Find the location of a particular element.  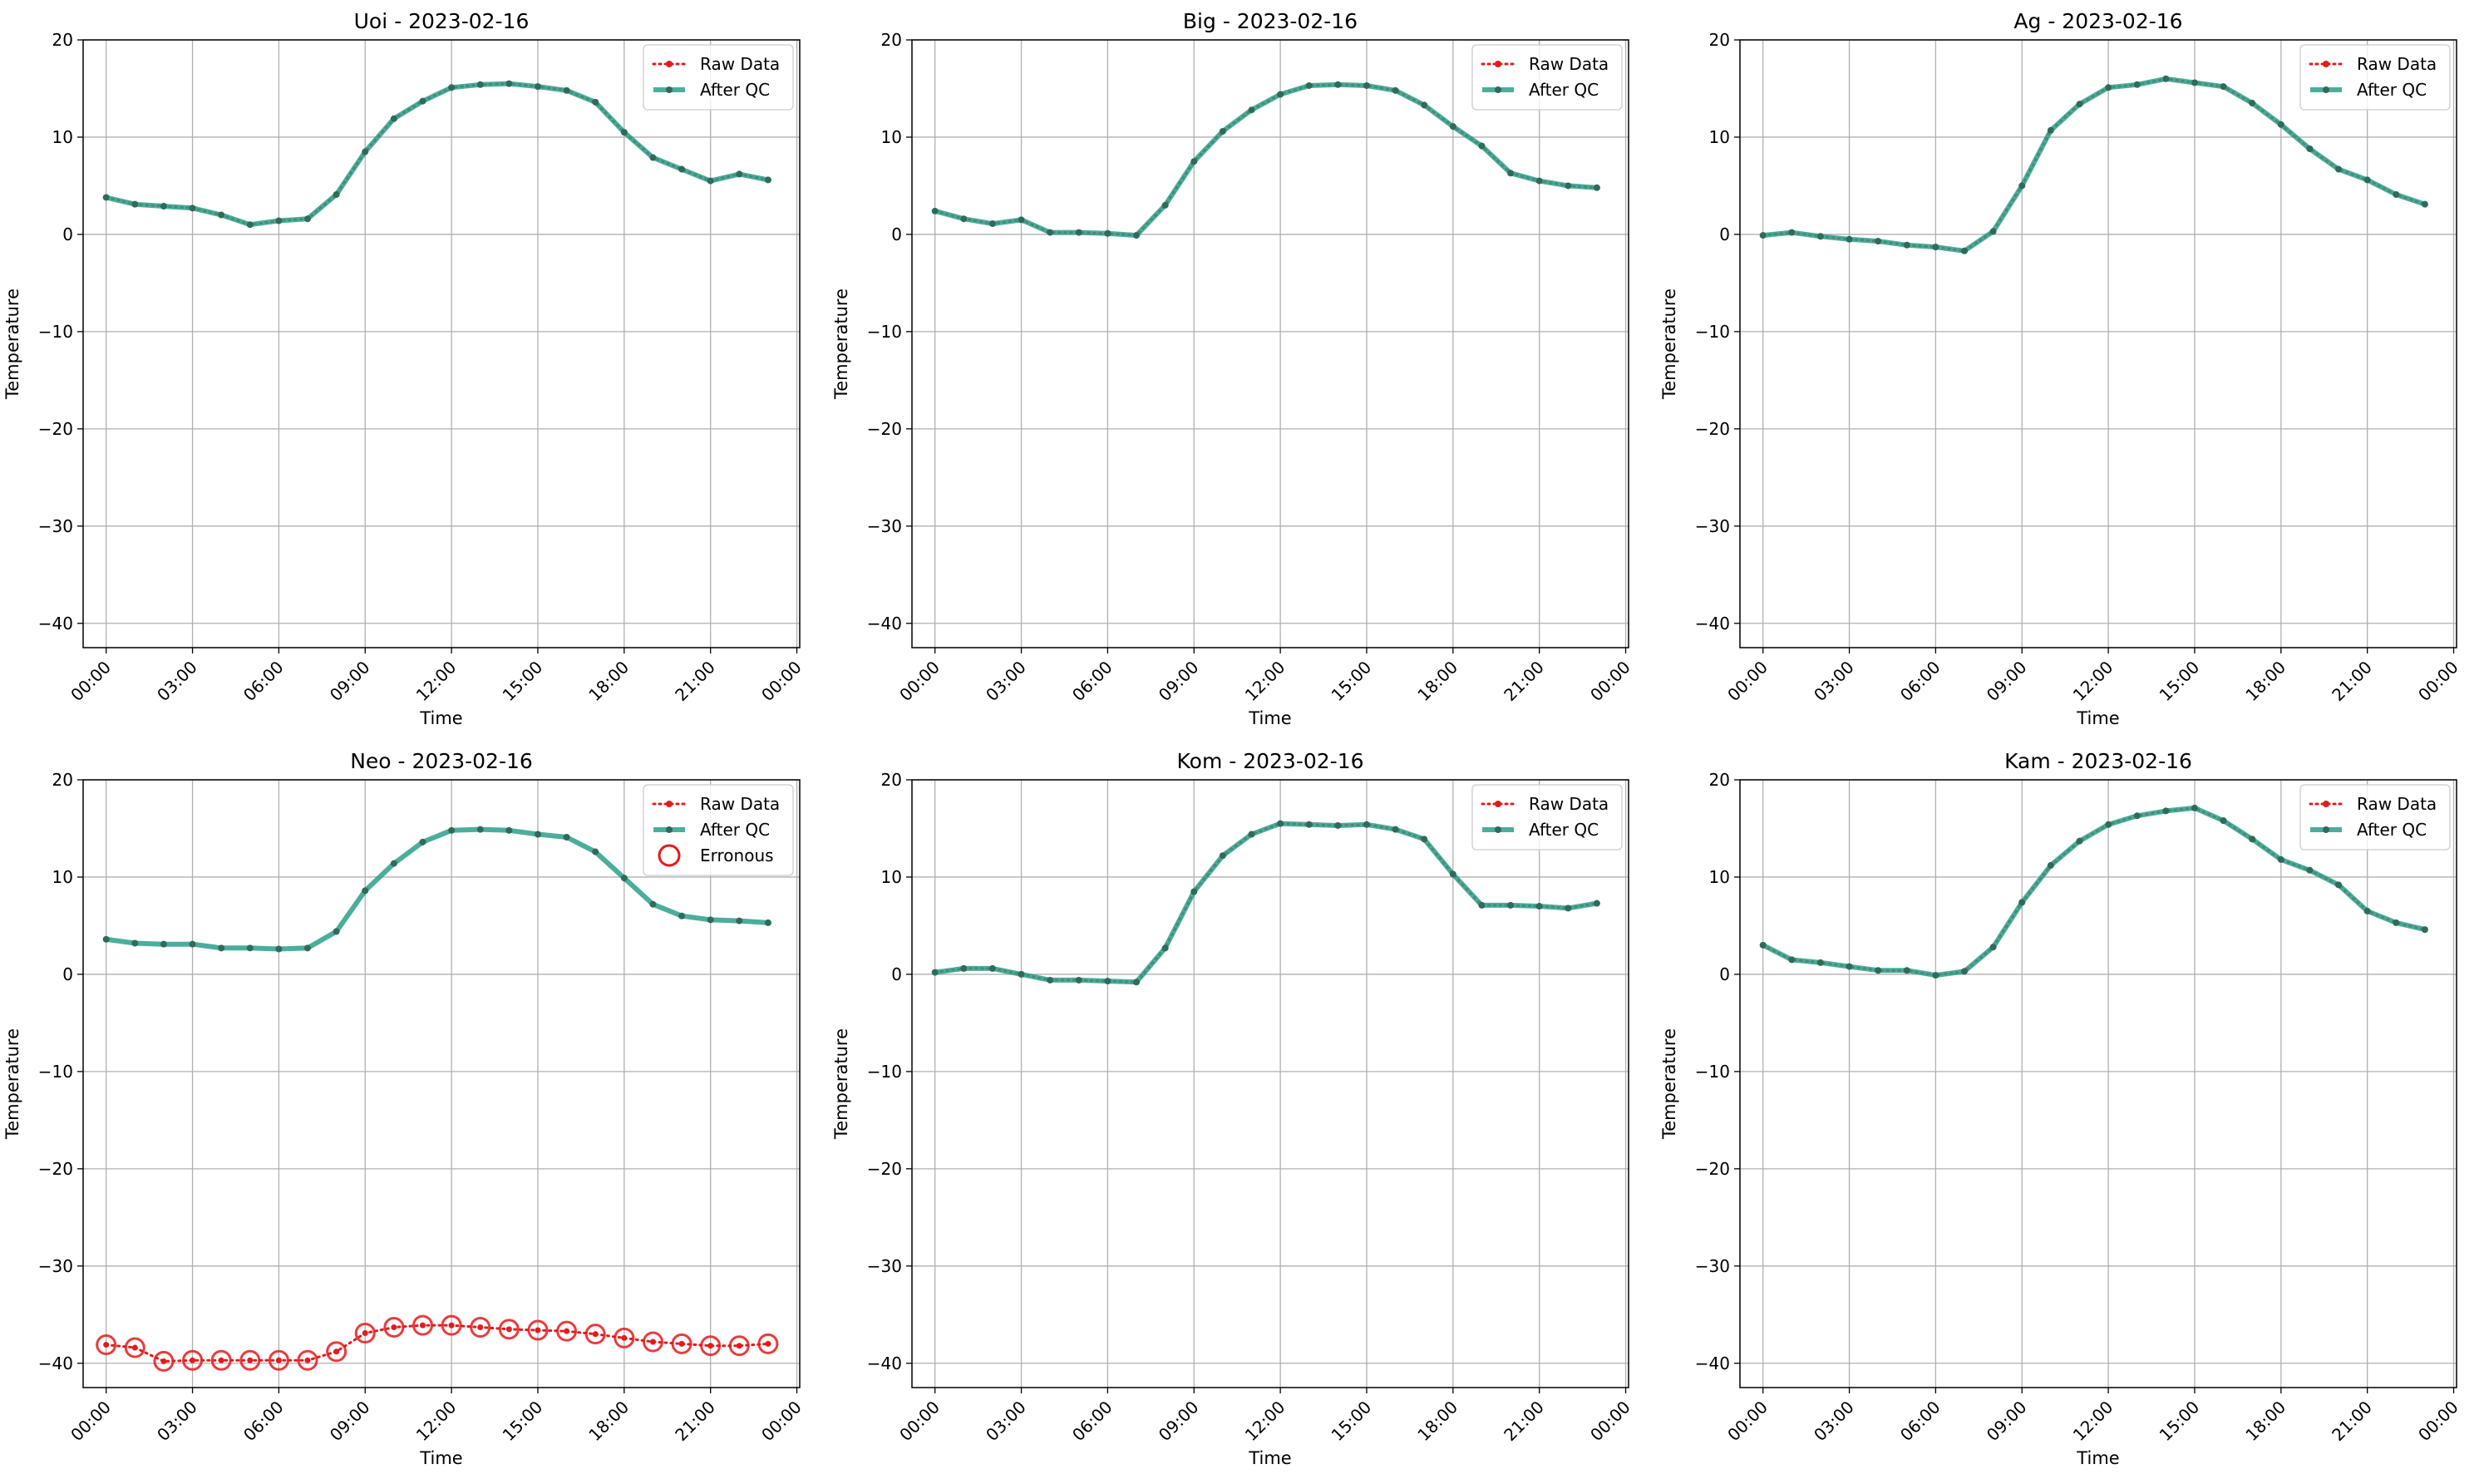

legend-label: Raw Data is located at coordinates (2397, 64).